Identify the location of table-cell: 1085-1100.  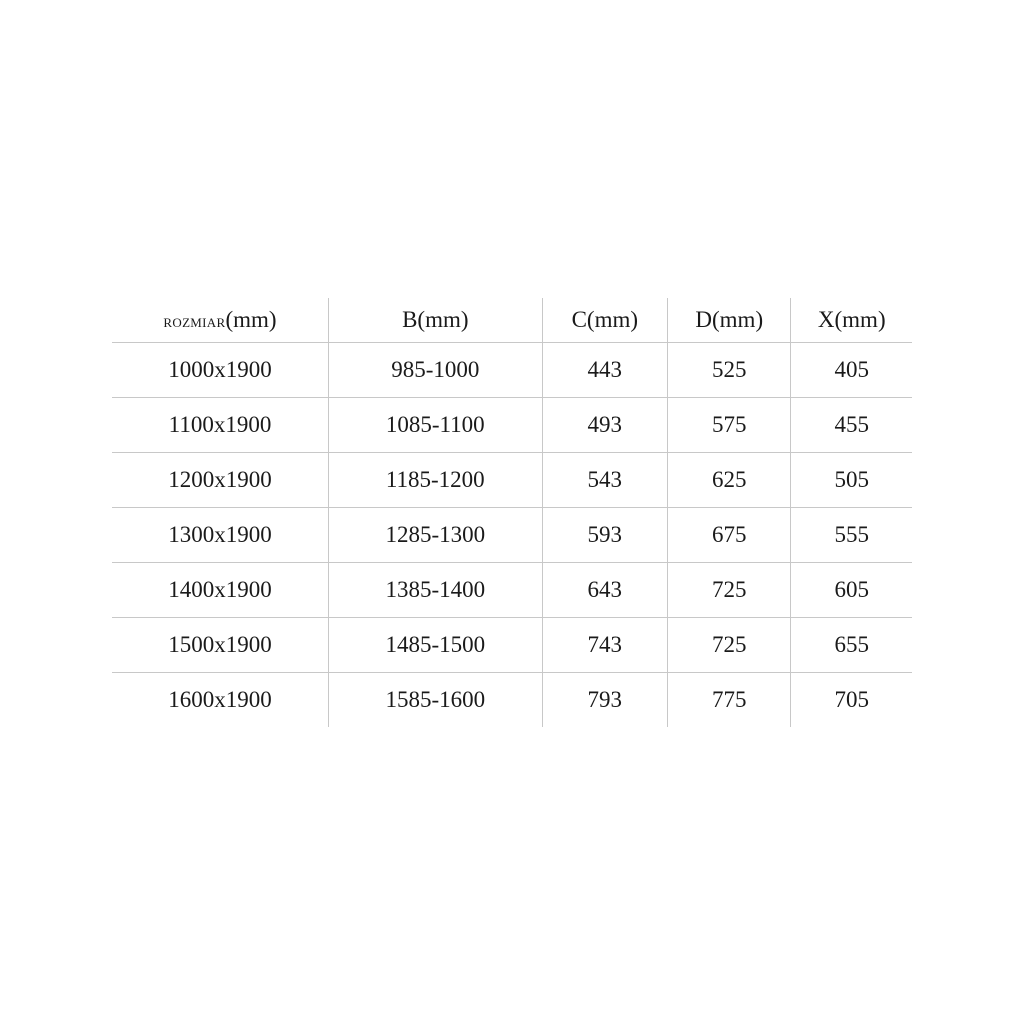
(435, 425).